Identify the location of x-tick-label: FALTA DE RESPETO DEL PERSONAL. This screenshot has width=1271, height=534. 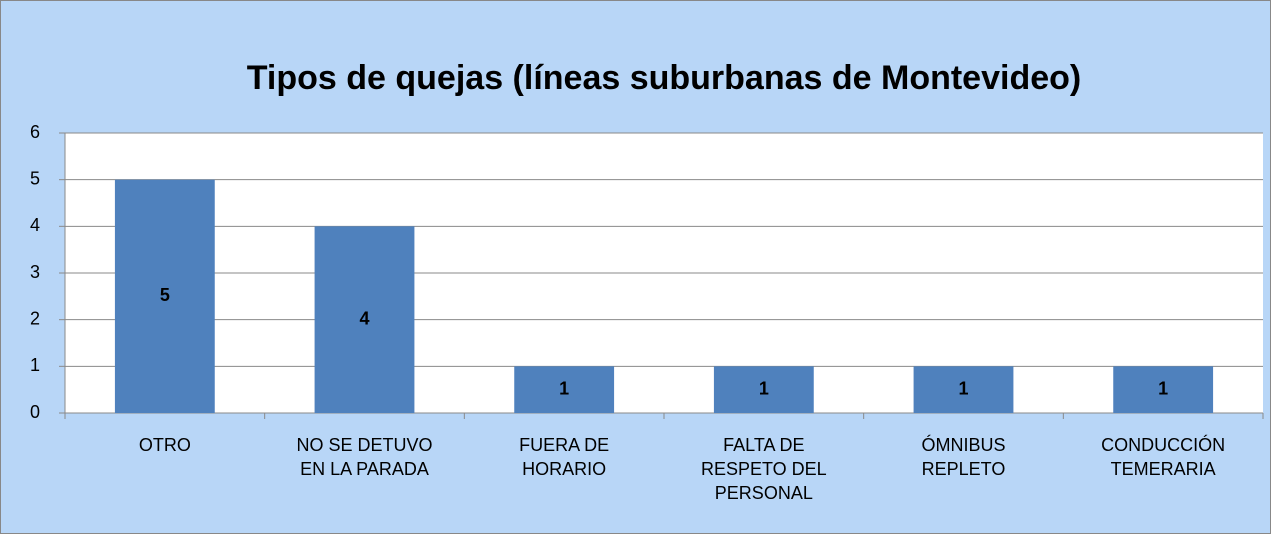
(763, 469).